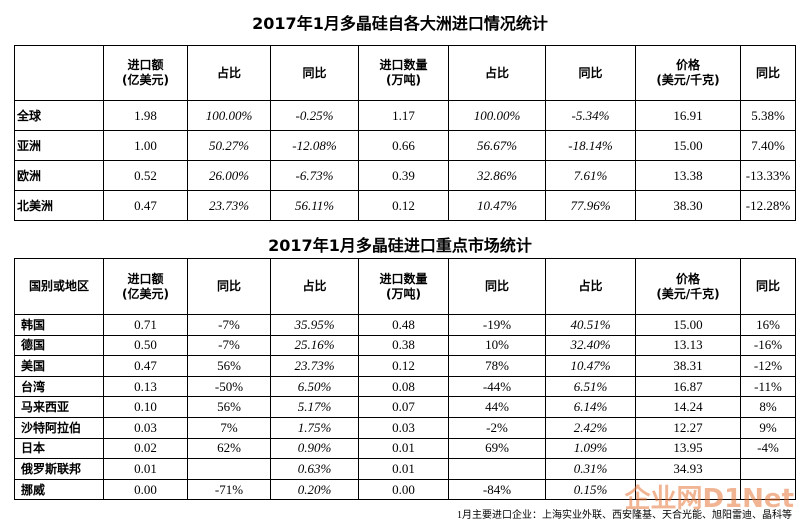 This screenshot has height=523, width=800. What do you see at coordinates (59, 205) in the screenshot?
I see `row-label: 北美洲` at bounding box center [59, 205].